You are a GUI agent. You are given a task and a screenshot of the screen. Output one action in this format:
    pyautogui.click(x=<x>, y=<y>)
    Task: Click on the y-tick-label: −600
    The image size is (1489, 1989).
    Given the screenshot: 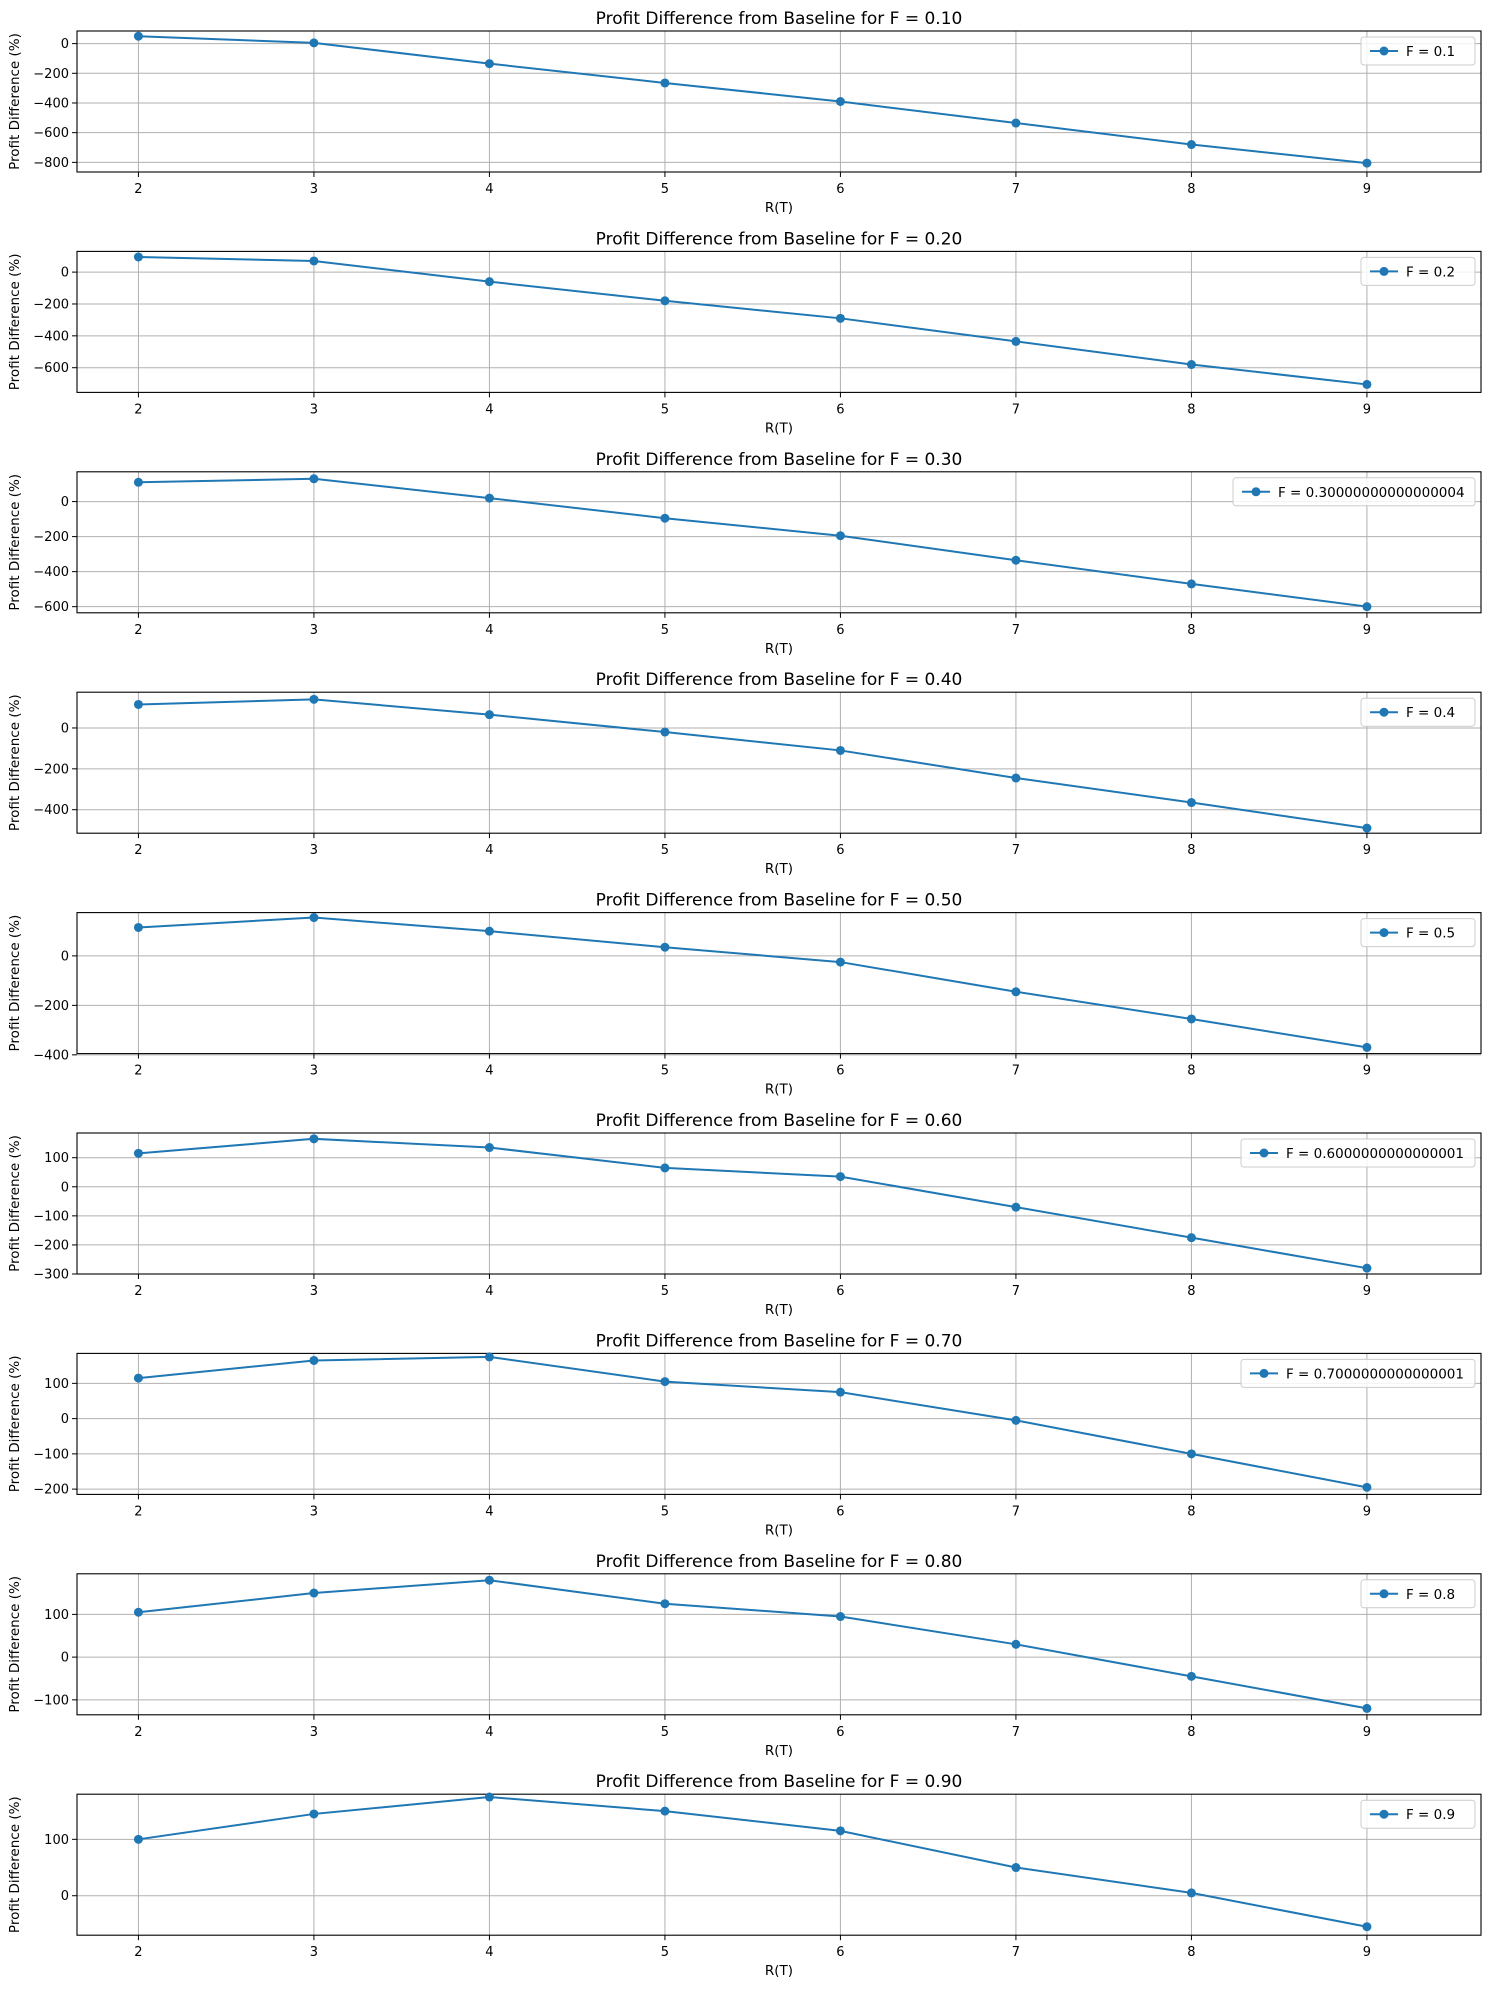 What is the action you would take?
    pyautogui.click(x=51, y=607)
    